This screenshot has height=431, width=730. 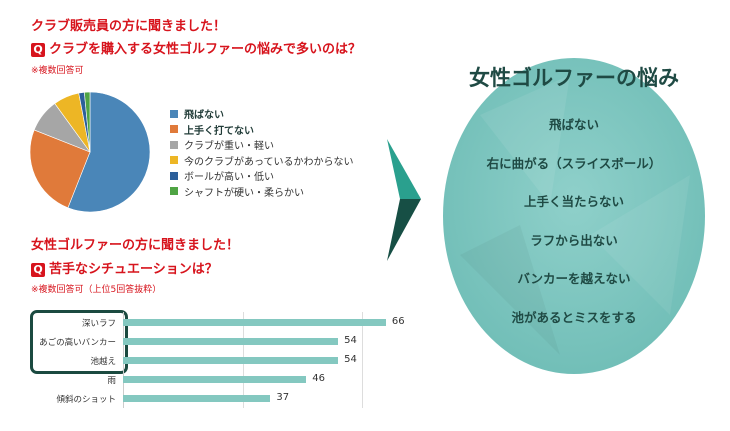 What do you see at coordinates (96, 290) in the screenshot?
I see `section2-note: ※複数回答可（上位5回答抜粋）` at bounding box center [96, 290].